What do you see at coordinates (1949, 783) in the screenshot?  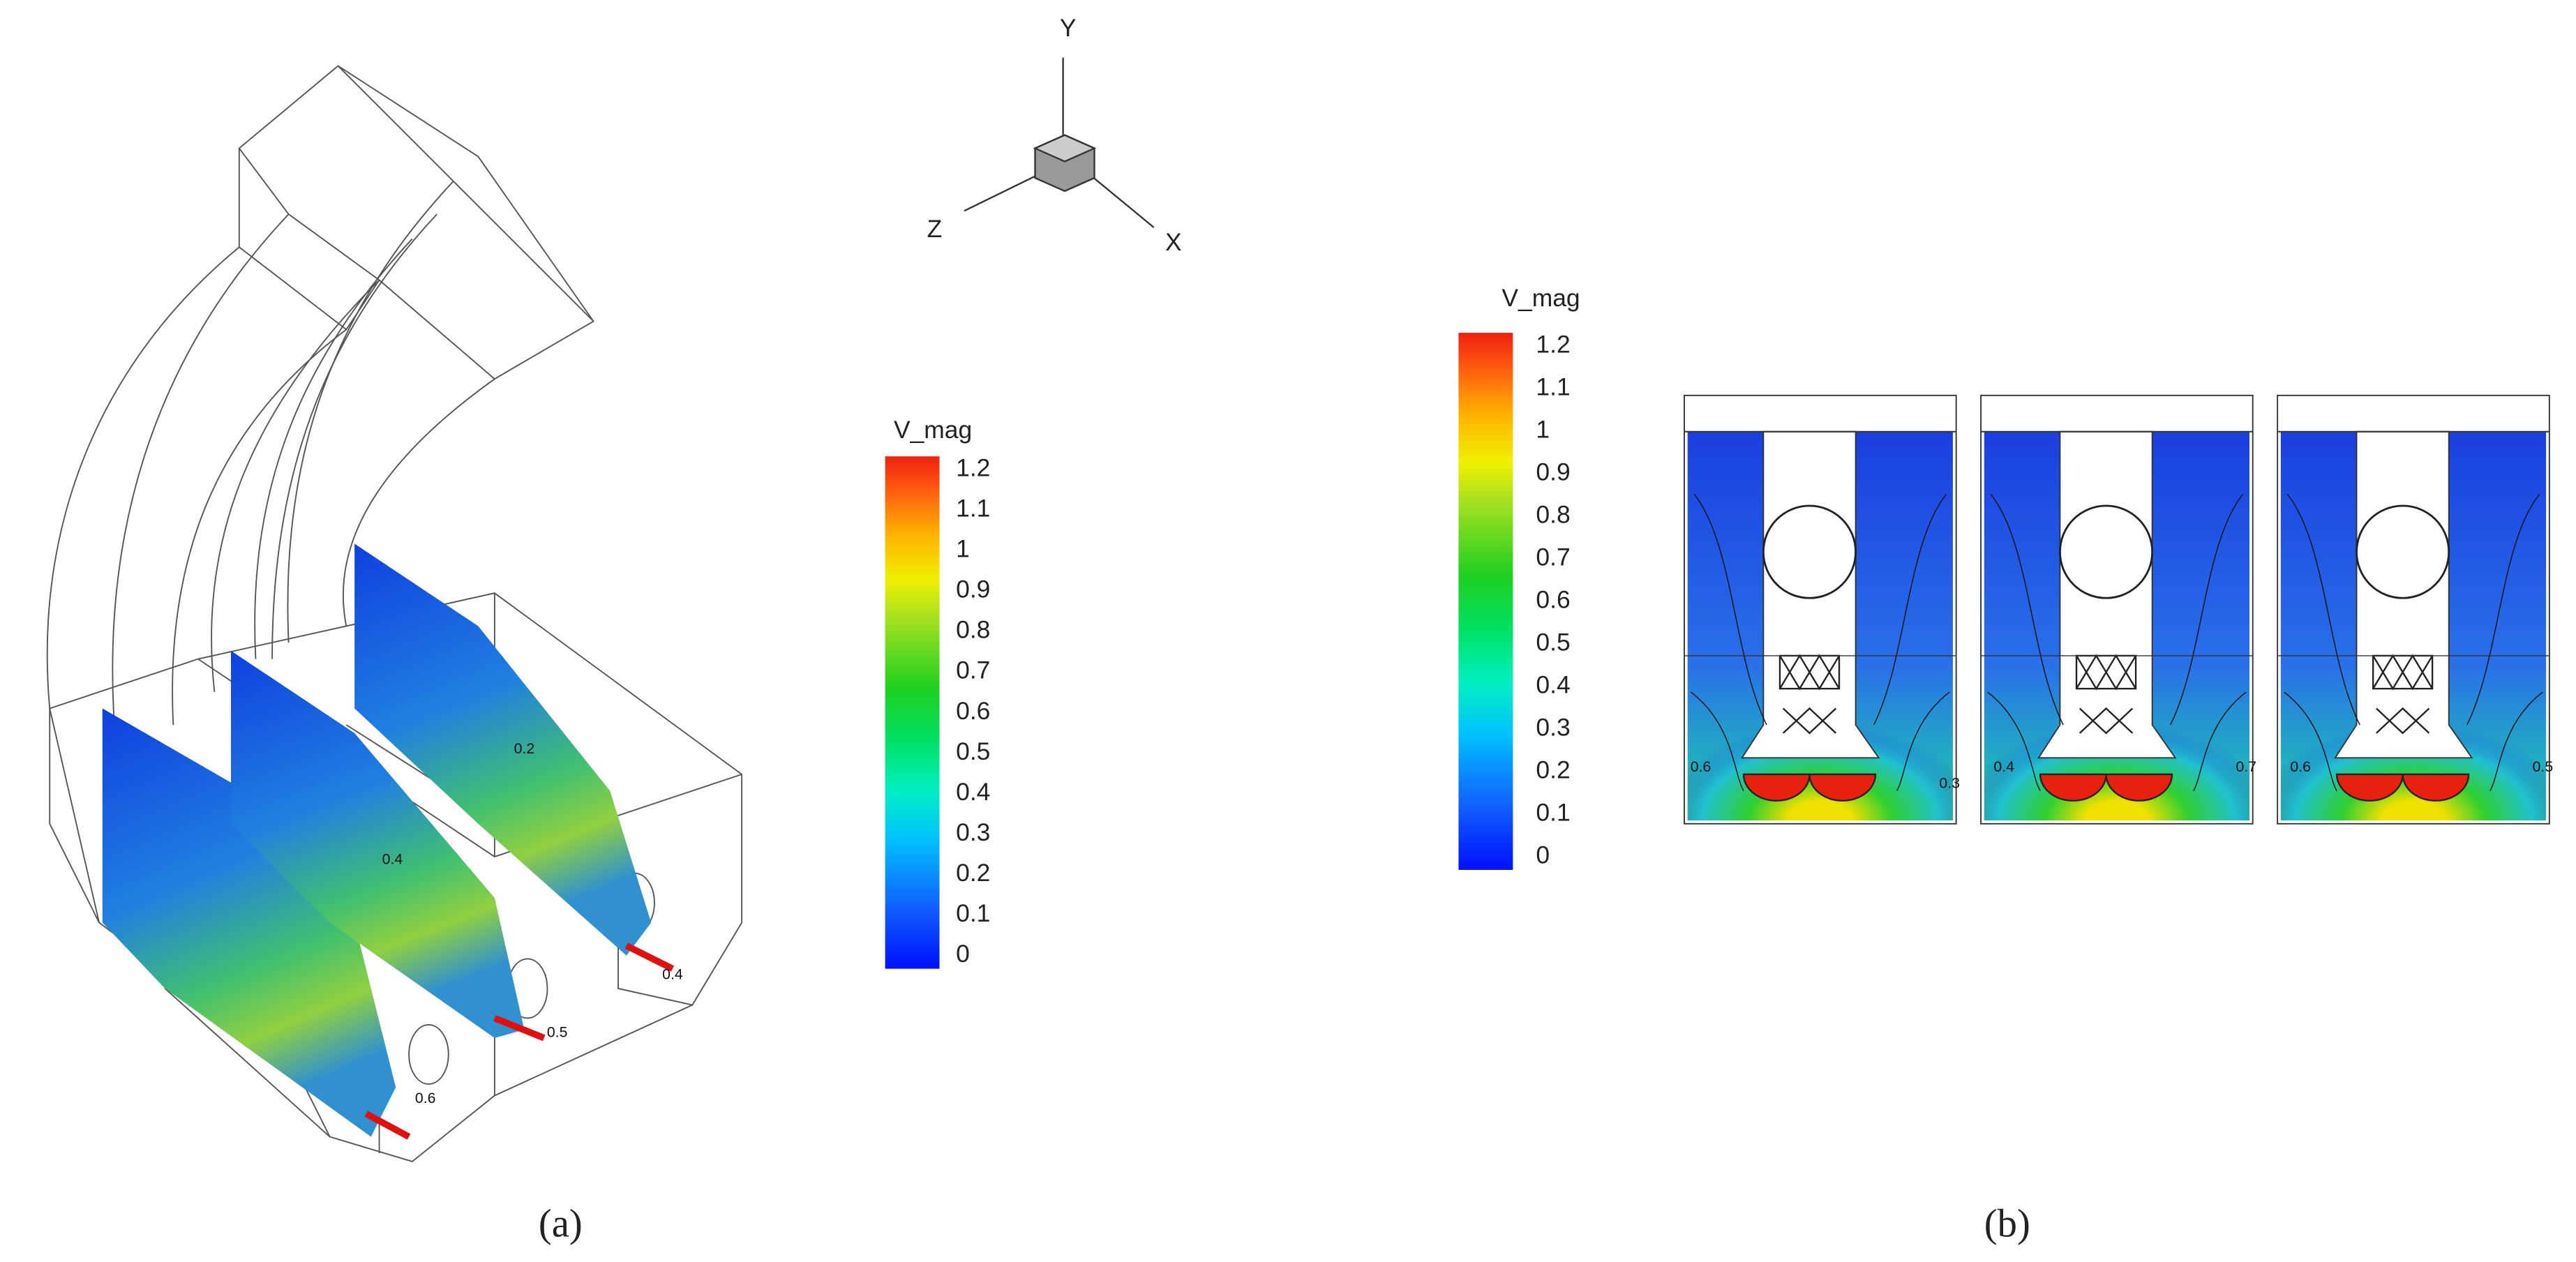 I see `contour-label: 0.3` at bounding box center [1949, 783].